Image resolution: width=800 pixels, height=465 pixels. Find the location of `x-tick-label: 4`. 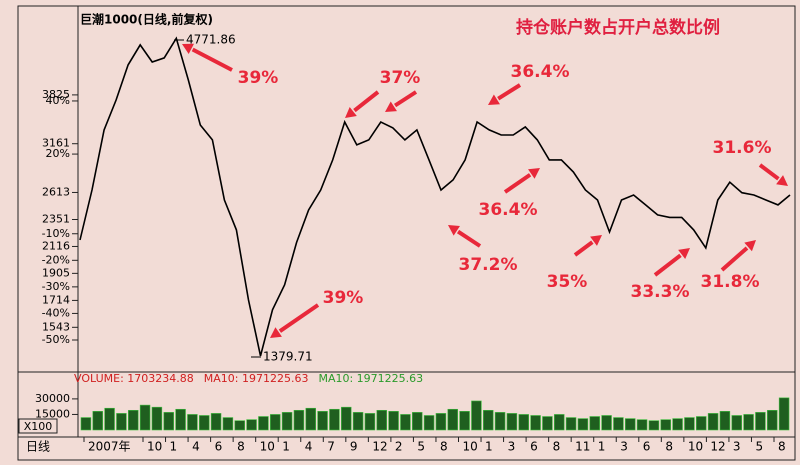

x-tick-label: 4 is located at coordinates (196, 447).